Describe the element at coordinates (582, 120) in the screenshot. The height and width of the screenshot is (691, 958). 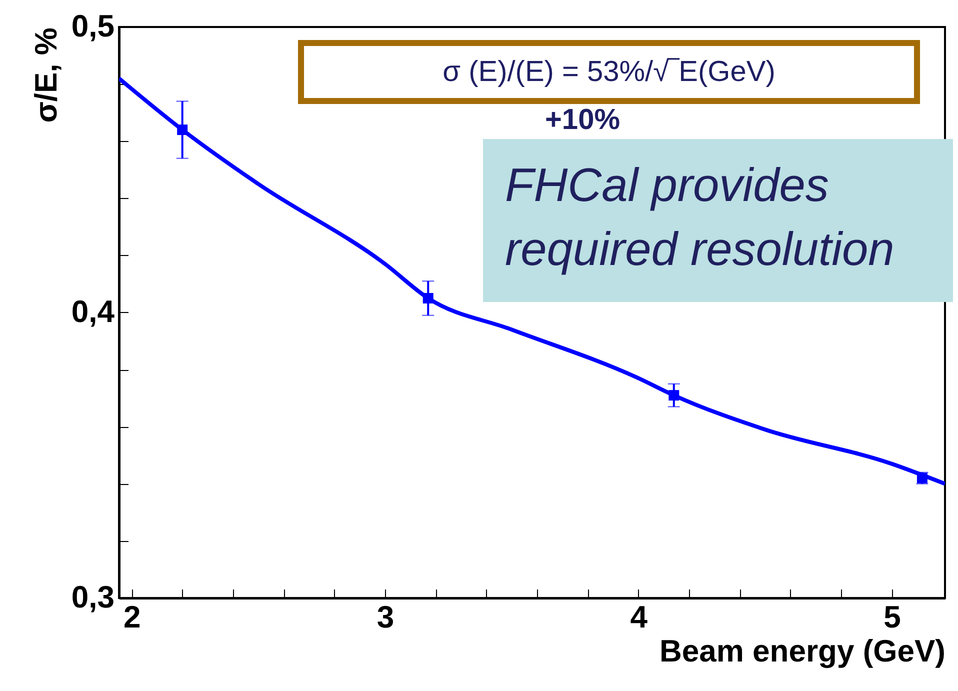
I see `annotation: +10%` at that location.